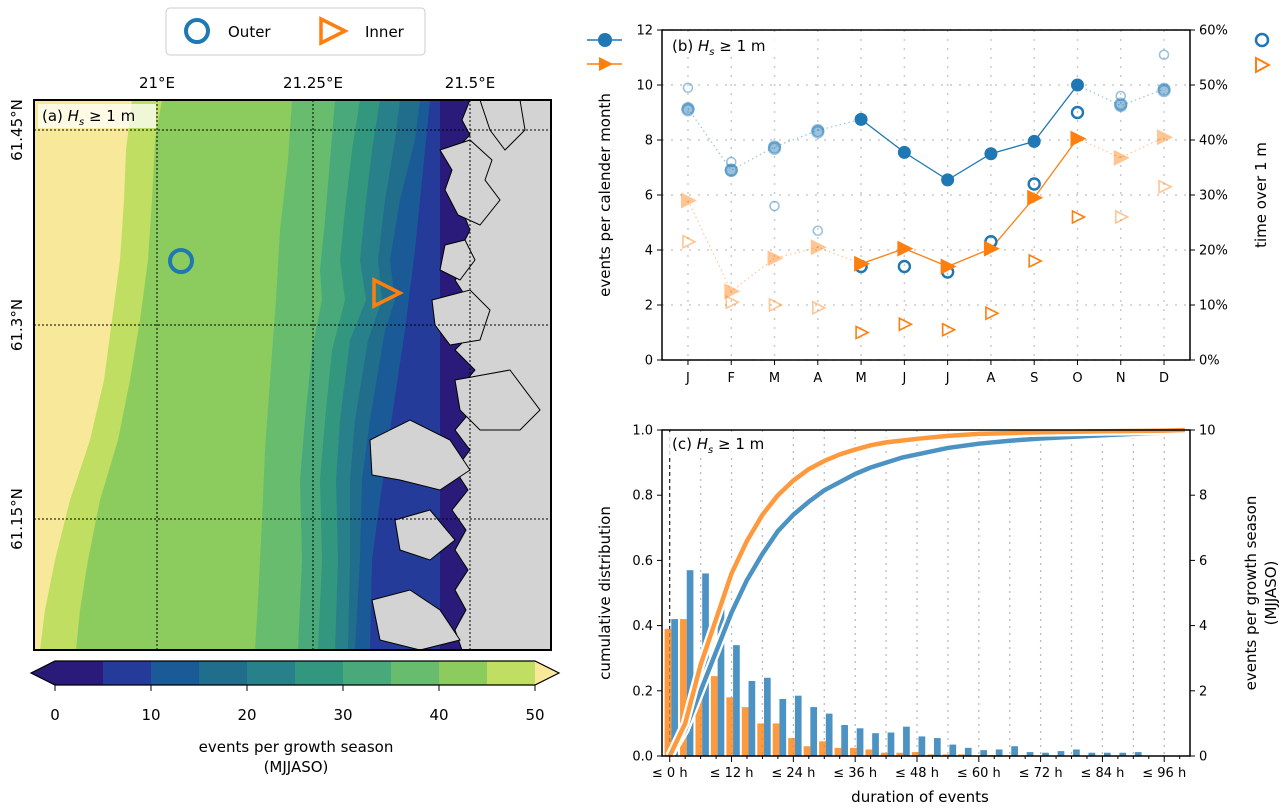  Describe the element at coordinates (1203, 561) in the screenshot. I see `duration-y2-tick-label: 6` at that location.